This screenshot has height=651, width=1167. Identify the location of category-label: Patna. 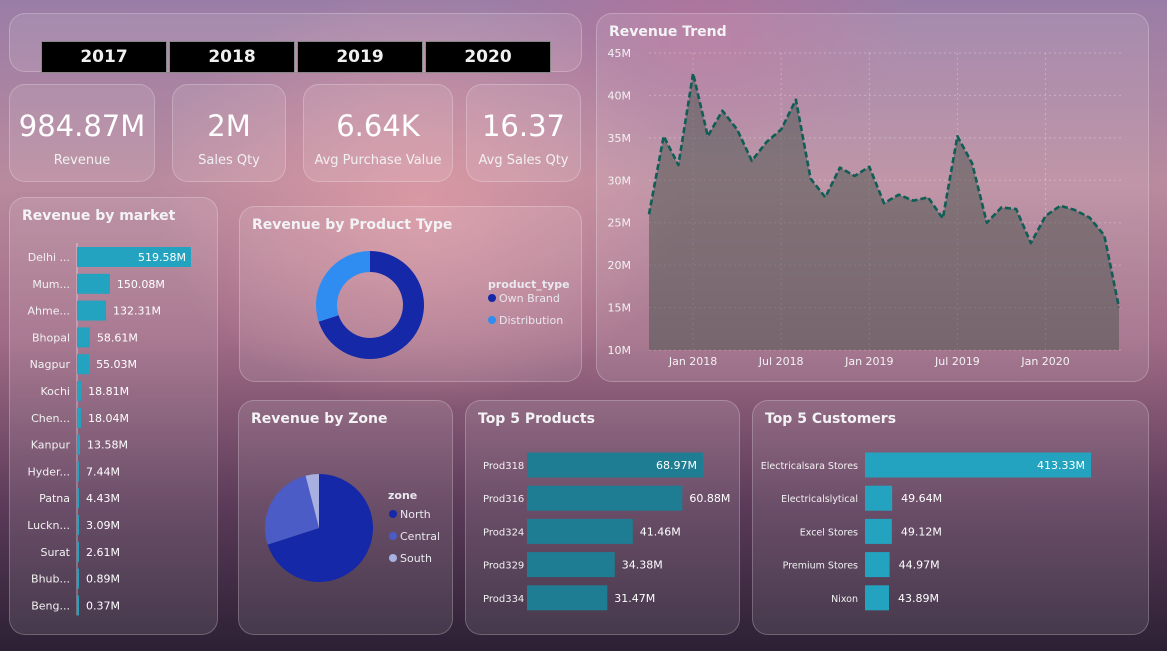
(54, 498).